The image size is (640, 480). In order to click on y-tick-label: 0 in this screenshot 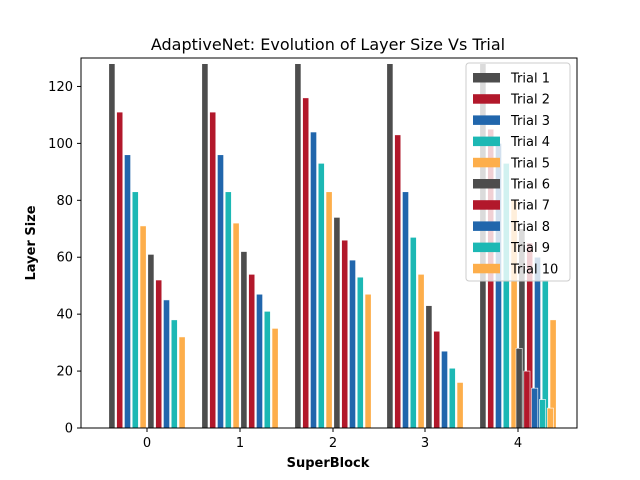, I will do `click(69, 429)`.